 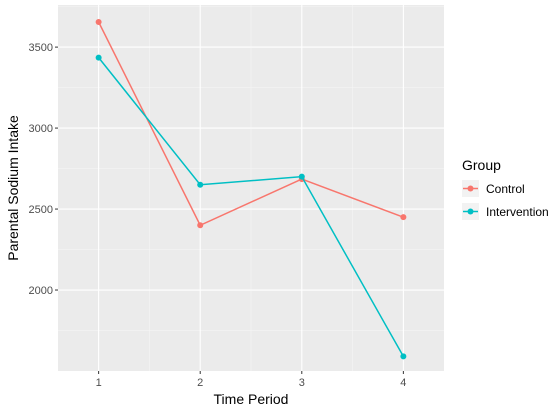 What do you see at coordinates (251, 380) in the screenshot?
I see `x-axis: 1 2 3 4` at bounding box center [251, 380].